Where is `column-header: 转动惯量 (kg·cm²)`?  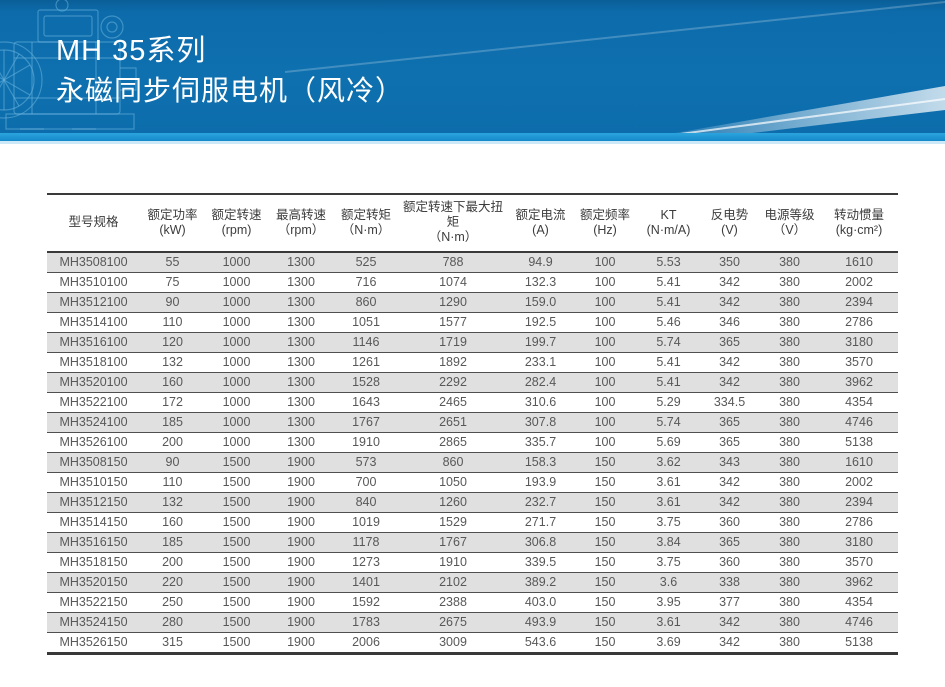 column-header: 转动惯量 (kg·cm²) is located at coordinates (859, 223).